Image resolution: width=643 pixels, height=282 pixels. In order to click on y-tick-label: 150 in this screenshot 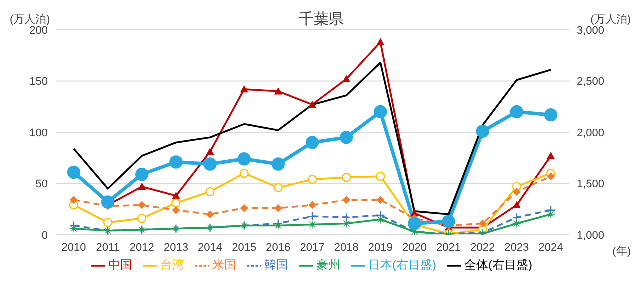, I will do `click(39, 82)`.